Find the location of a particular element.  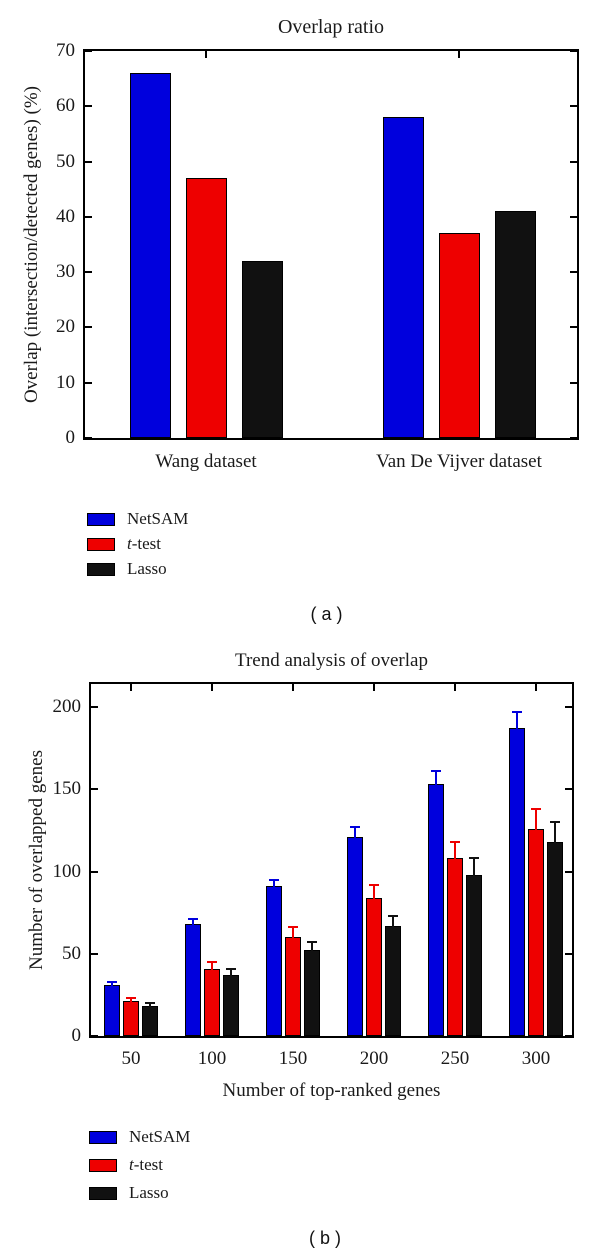

x-tick-mark-top-van-de-vijver-dataset is located at coordinates (459, 54).